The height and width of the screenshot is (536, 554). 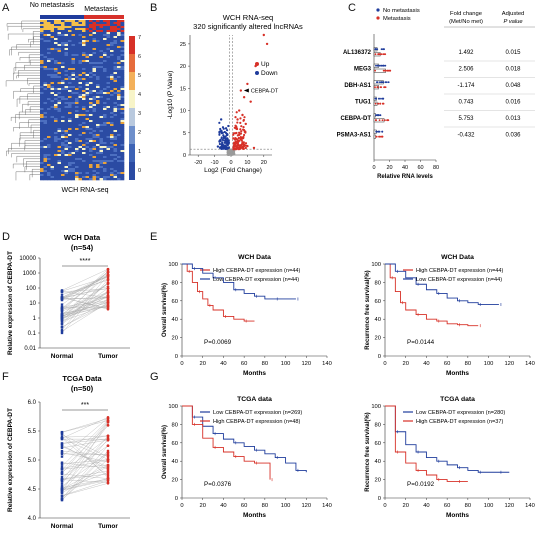 What do you see at coordinates (132, 45) in the screenshot?
I see `colorbar-segment` at bounding box center [132, 45].